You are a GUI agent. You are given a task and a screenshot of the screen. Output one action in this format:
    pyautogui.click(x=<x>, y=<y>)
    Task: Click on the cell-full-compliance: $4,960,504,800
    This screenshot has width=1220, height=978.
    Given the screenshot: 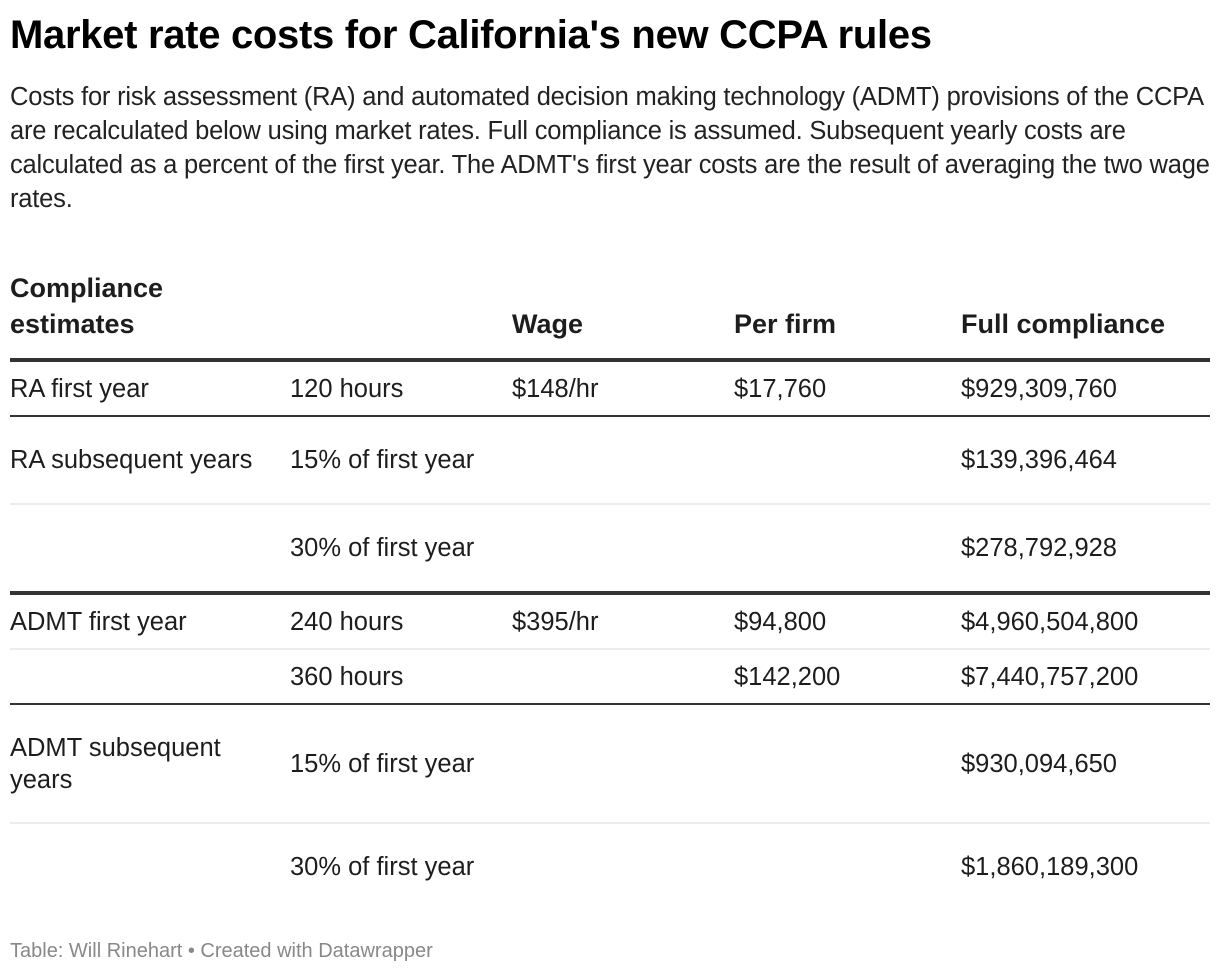 What is the action you would take?
    pyautogui.click(x=1085, y=621)
    